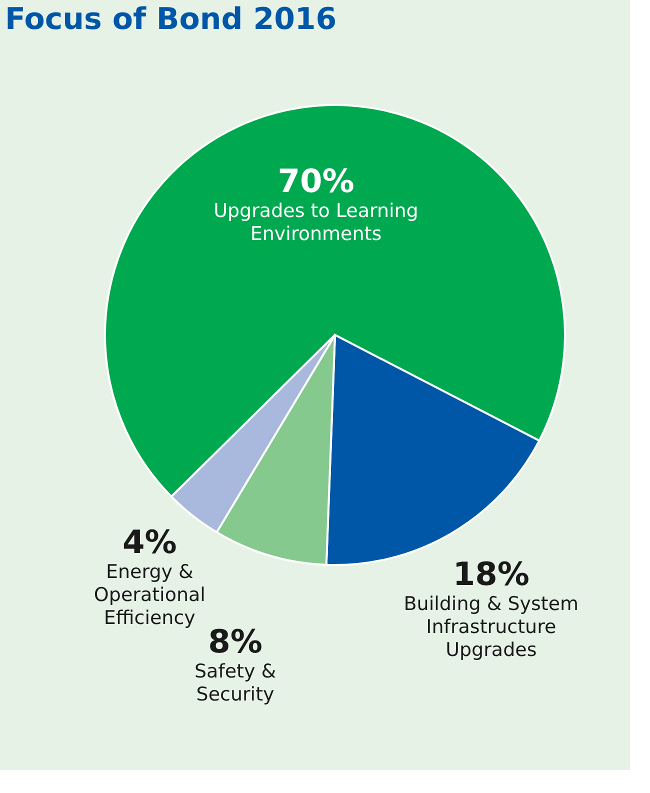  Describe the element at coordinates (150, 594) in the screenshot. I see `slice-label: Energy & Operational Efficiency` at that location.